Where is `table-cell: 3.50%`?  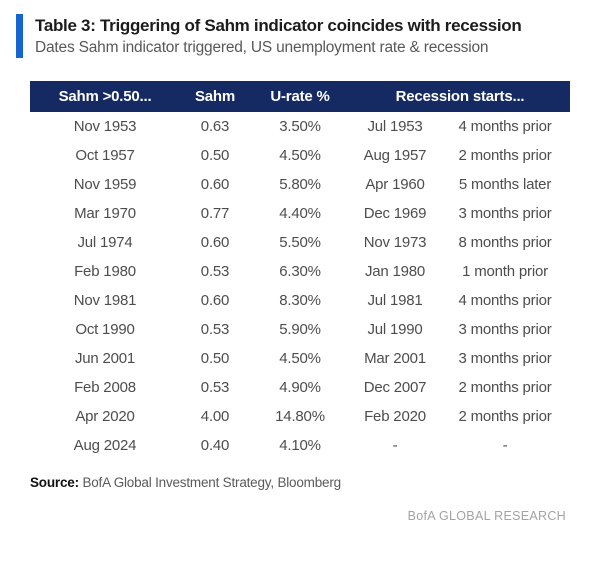 table-cell: 3.50% is located at coordinates (300, 126).